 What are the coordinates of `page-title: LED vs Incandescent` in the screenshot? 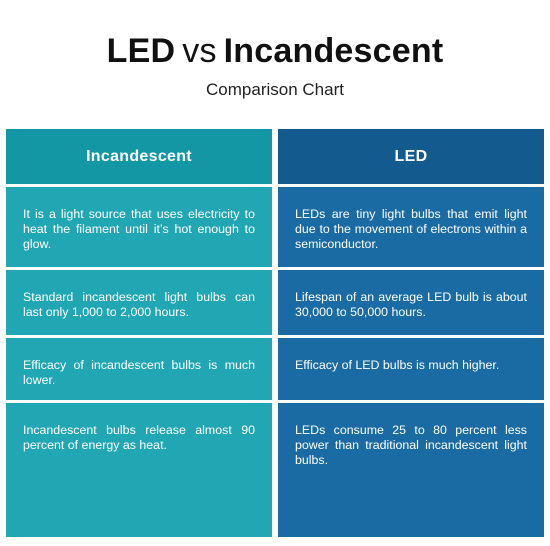 It's located at (275, 51).